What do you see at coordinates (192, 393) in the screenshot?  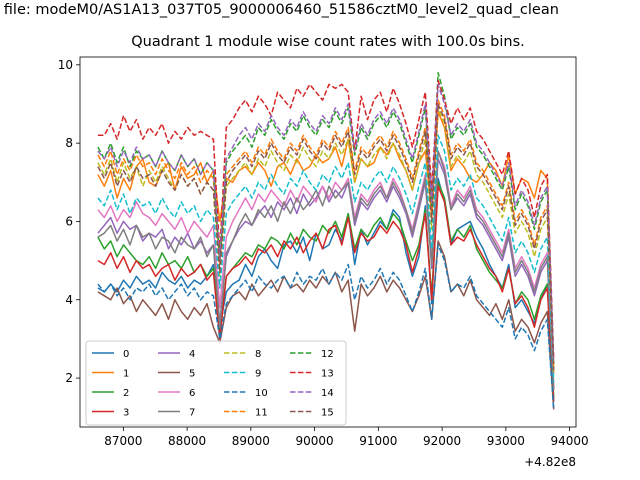 I see `legend-label-6: 6` at bounding box center [192, 393].